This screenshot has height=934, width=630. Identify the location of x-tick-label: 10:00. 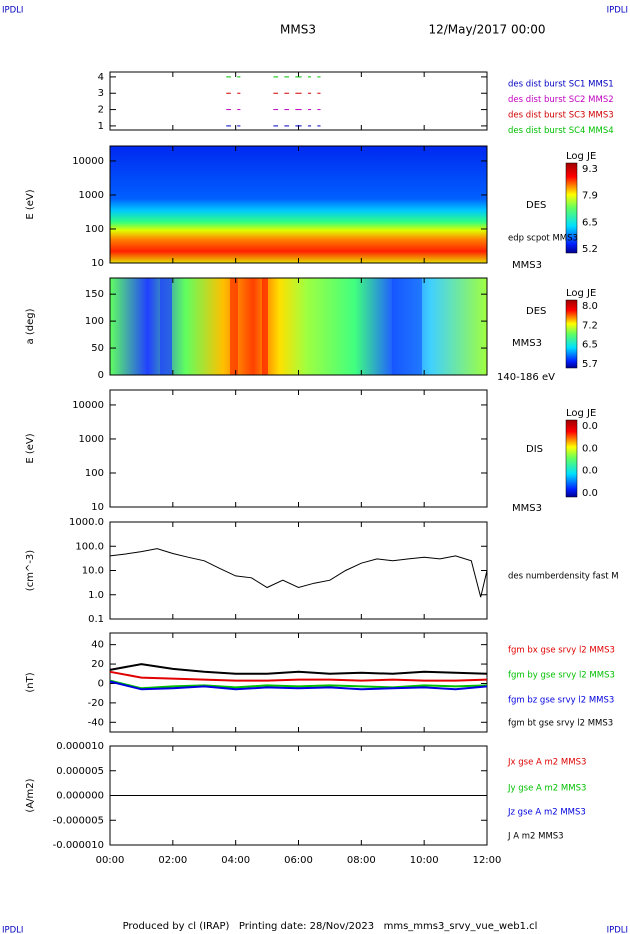
(424, 860).